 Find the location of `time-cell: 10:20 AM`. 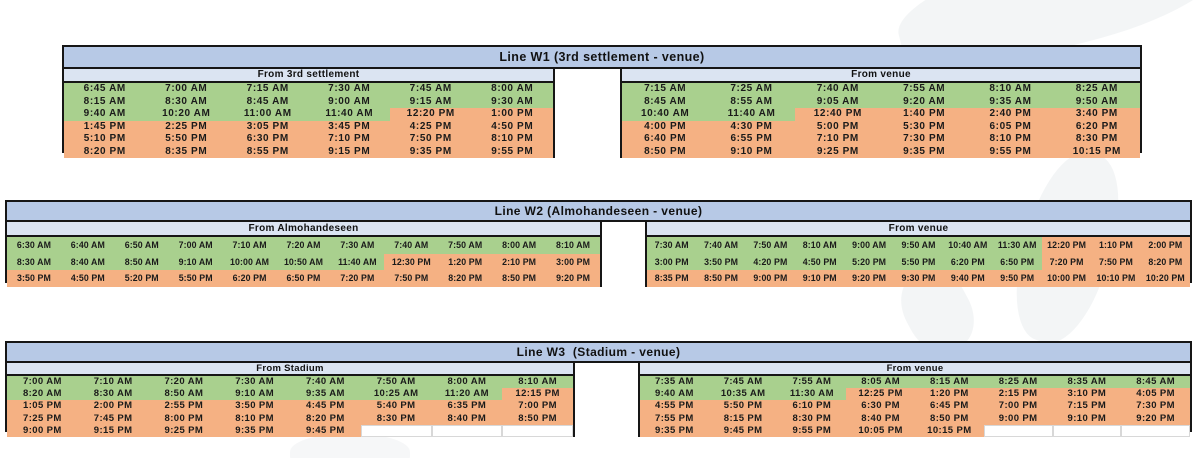

time-cell: 10:20 AM is located at coordinates (186, 114).